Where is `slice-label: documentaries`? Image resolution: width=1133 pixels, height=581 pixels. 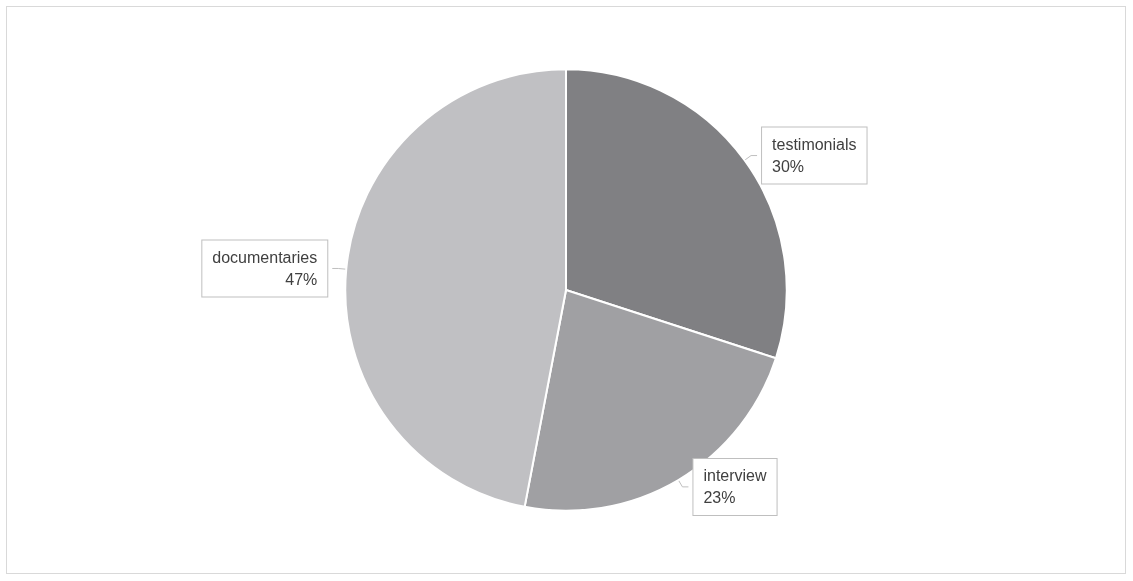 slice-label: documentaries is located at coordinates (265, 257).